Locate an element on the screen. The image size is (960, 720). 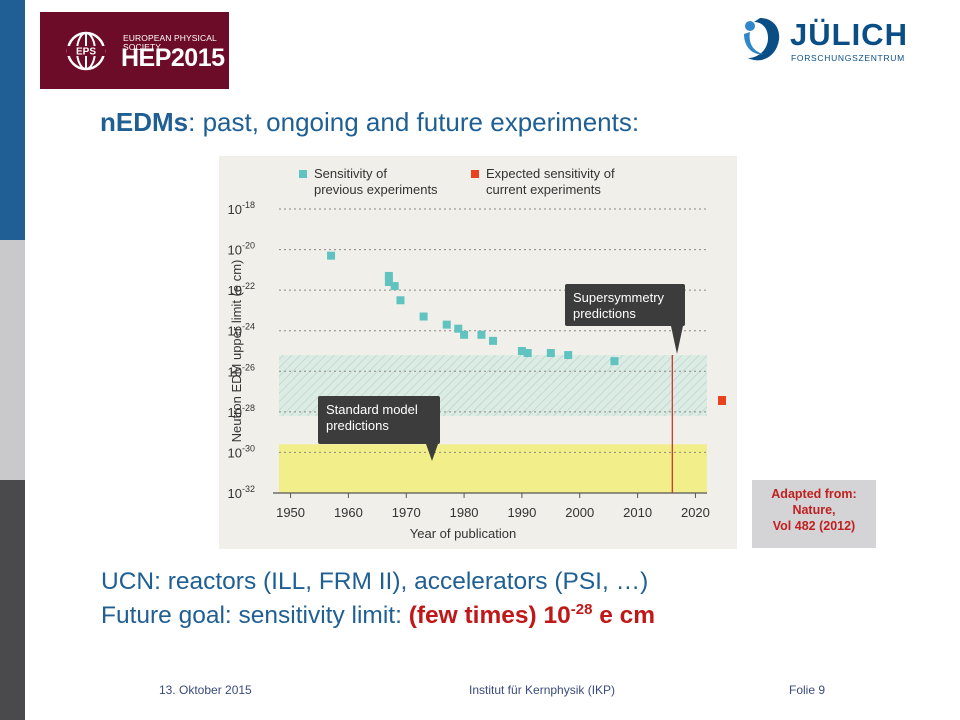
x-tick-label: 2020 is located at coordinates (695, 512).